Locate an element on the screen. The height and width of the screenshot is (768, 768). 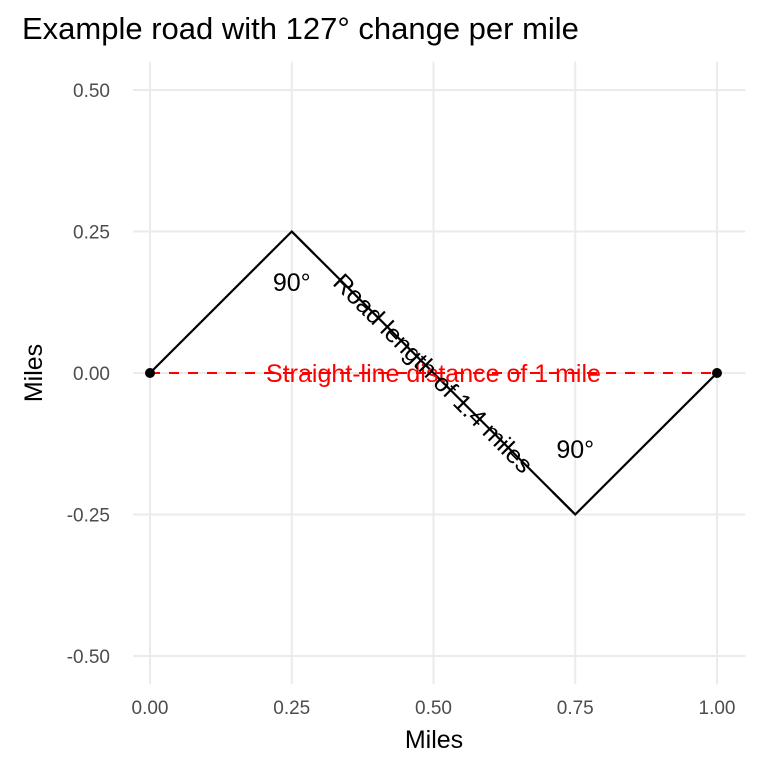
y-tick-label: 0.50 is located at coordinates (91, 91).